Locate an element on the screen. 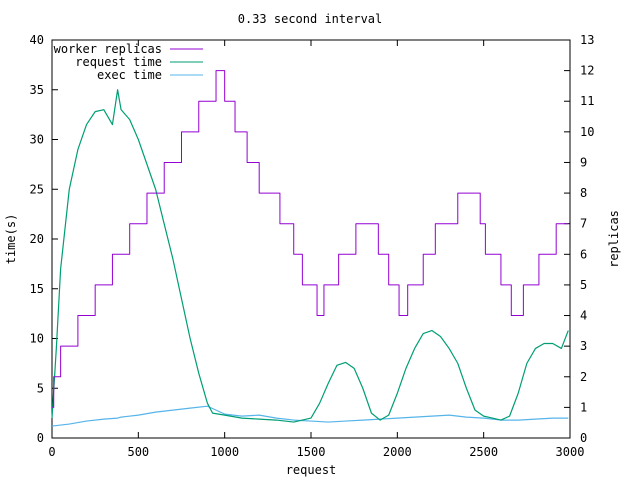 The width and height of the screenshot is (640, 480). y-tick-label: 30 is located at coordinates (37, 140).